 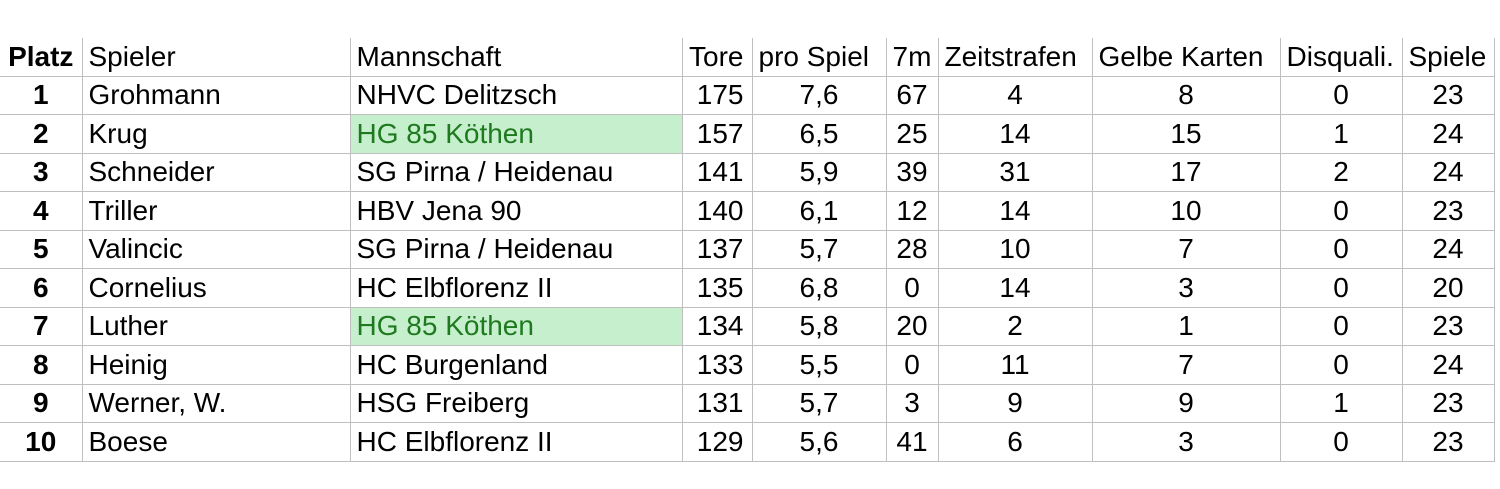 I want to click on cell-tore: 129, so click(x=717, y=442).